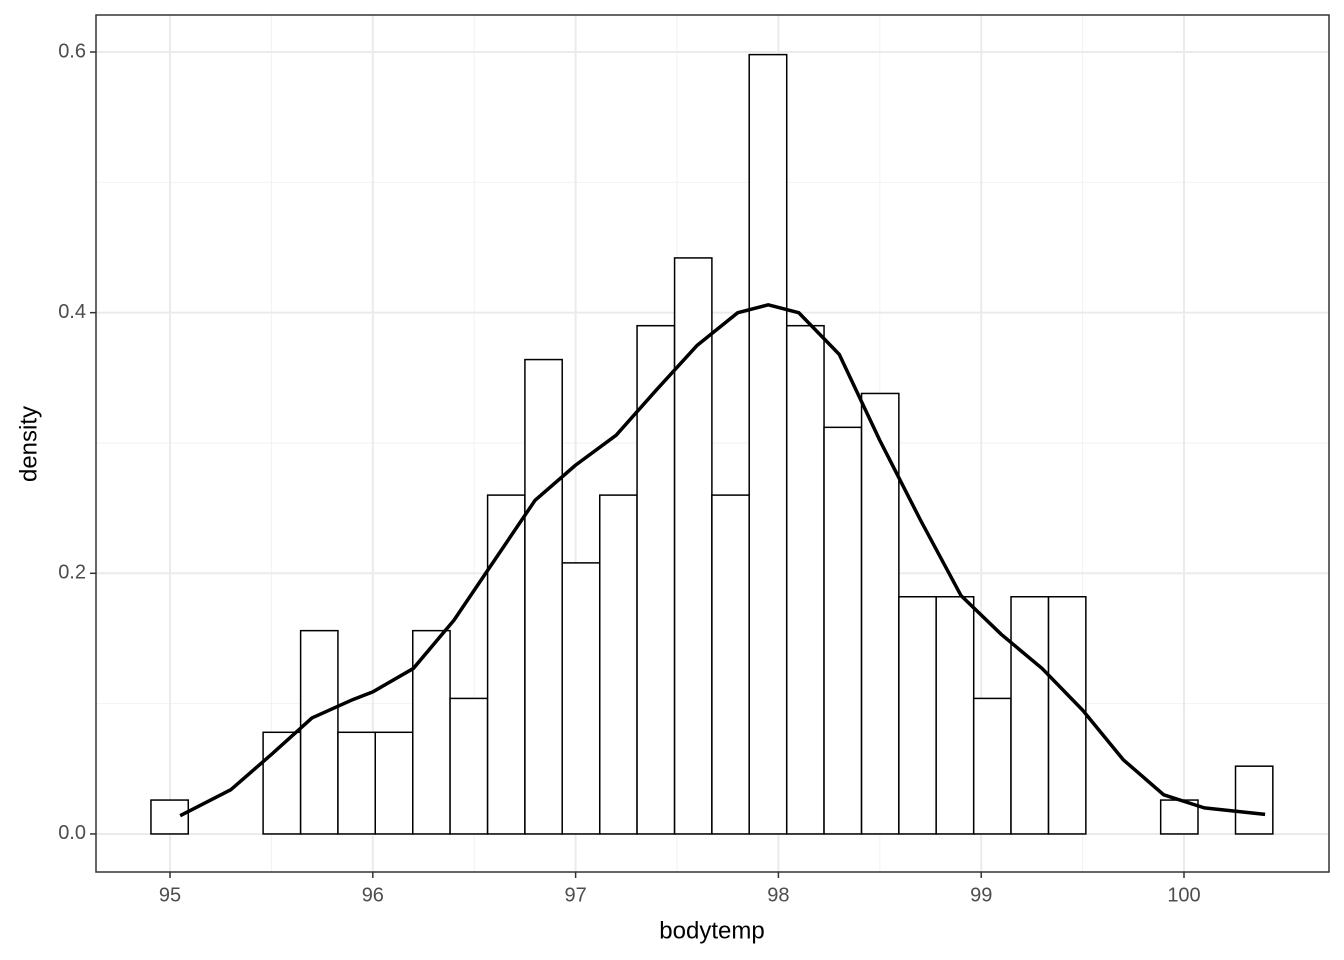 This screenshot has height=960, width=1344. I want to click on x-tick-label: 98, so click(778, 895).